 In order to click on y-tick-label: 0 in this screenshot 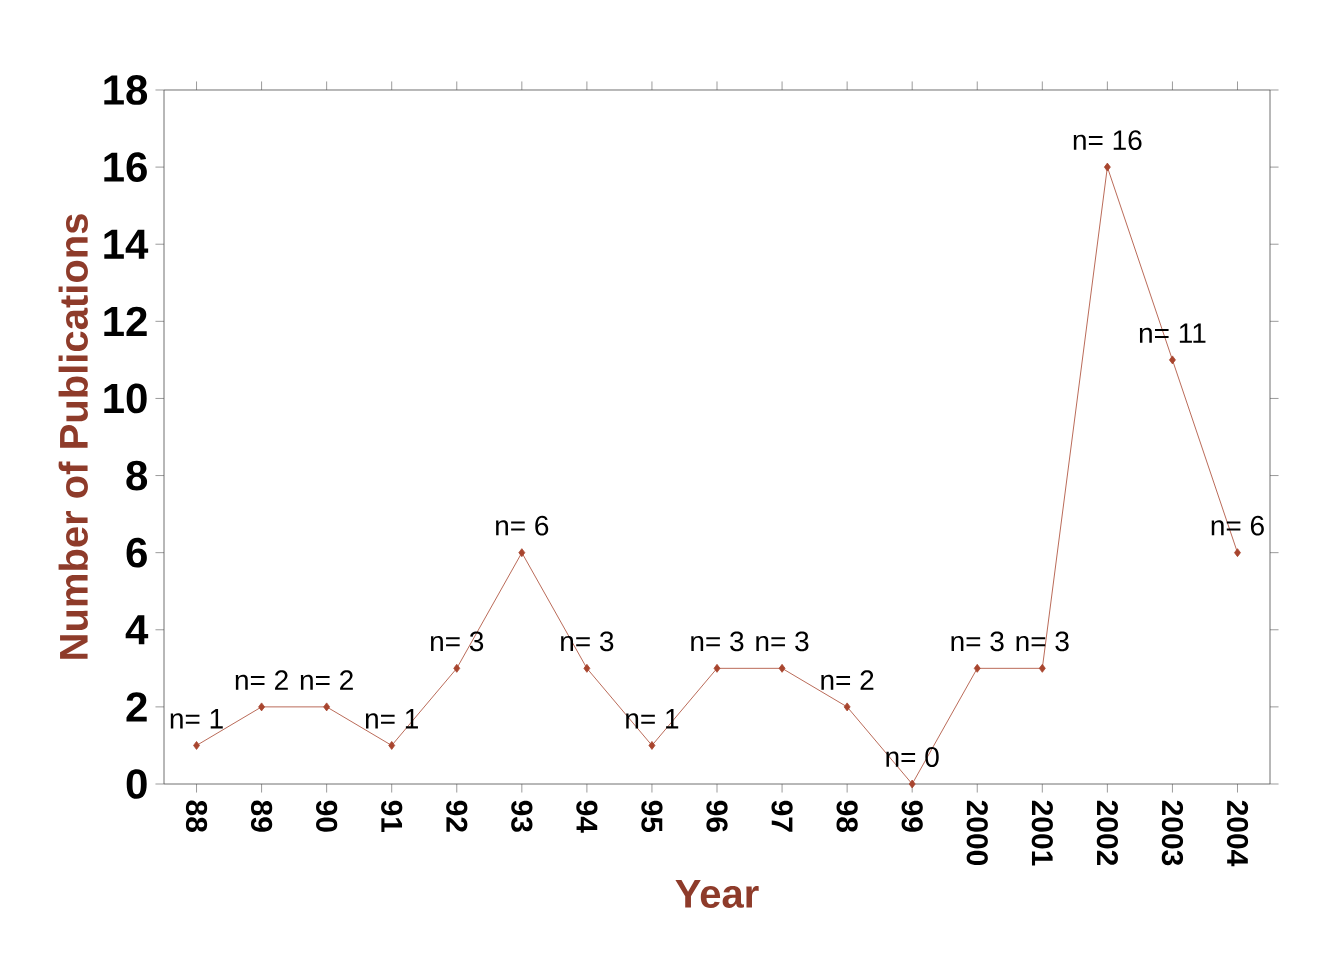, I will do `click(136, 784)`.